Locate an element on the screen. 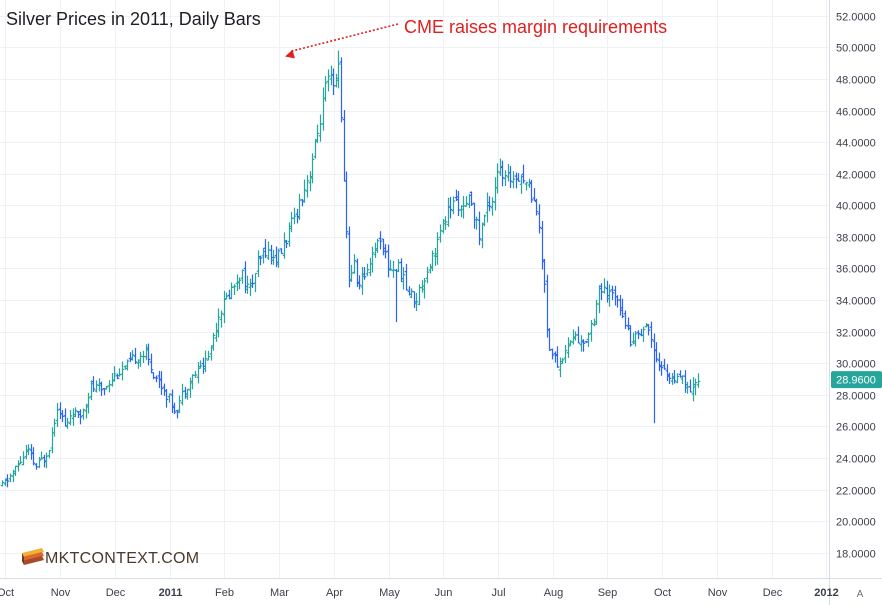 The height and width of the screenshot is (605, 882). price-tick-label: 42.0000 is located at coordinates (856, 176).